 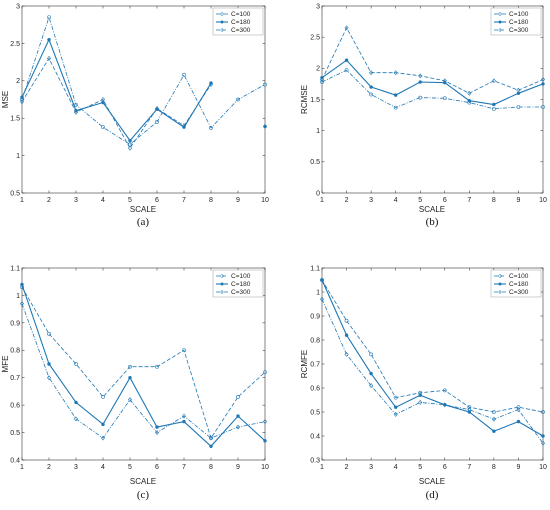 What do you see at coordinates (519, 22) in the screenshot?
I see `legend-label: C=180` at bounding box center [519, 22].